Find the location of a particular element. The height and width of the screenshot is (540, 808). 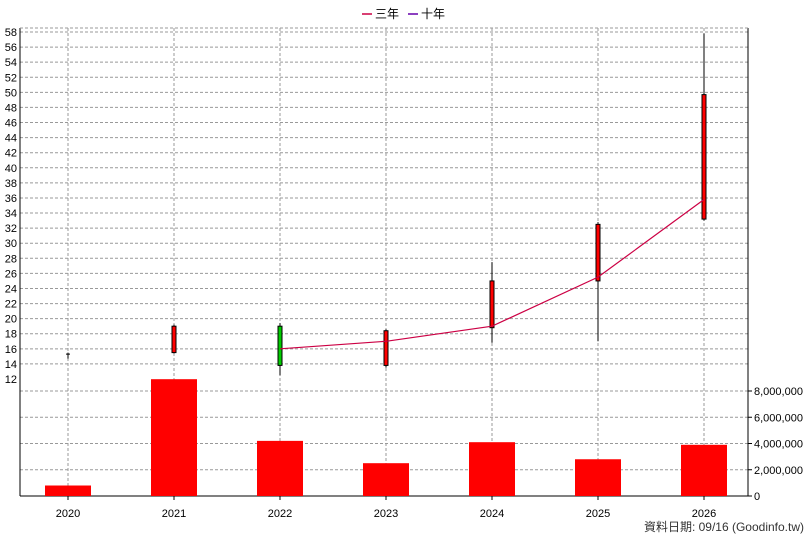

price-tick-label: 24 is located at coordinates (11, 289).